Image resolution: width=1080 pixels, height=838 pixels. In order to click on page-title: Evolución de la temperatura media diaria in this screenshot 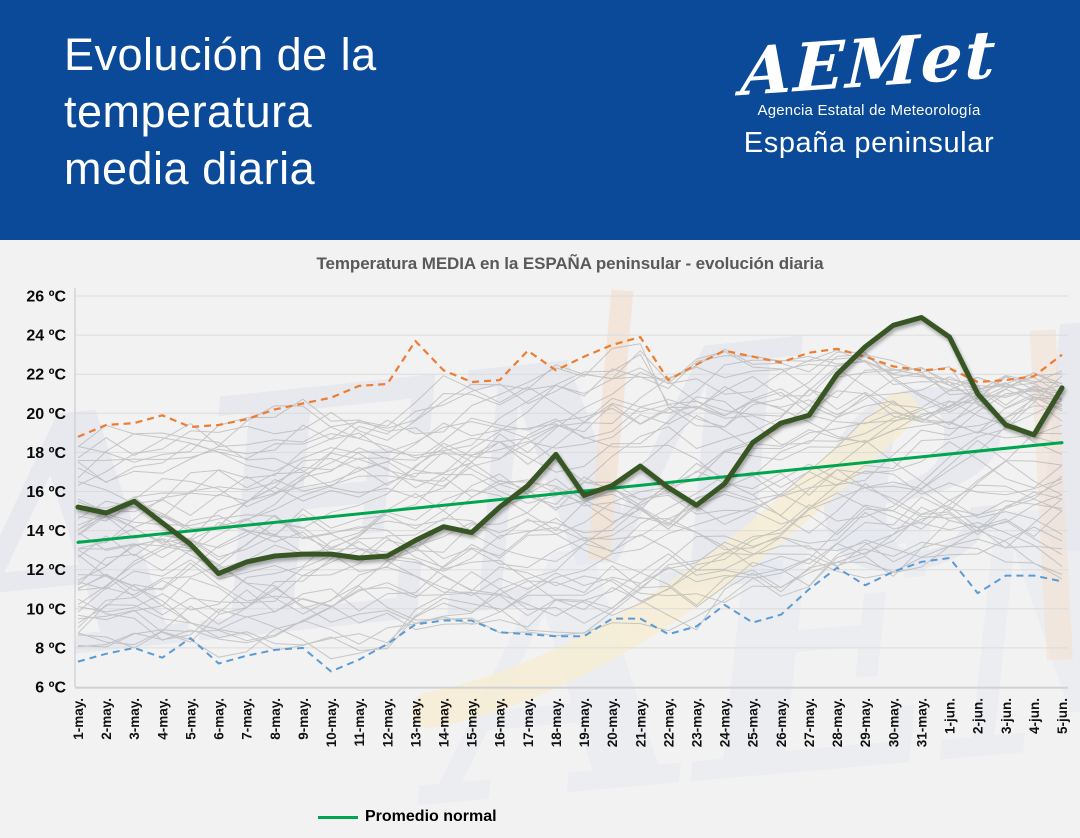, I will do `click(220, 111)`.